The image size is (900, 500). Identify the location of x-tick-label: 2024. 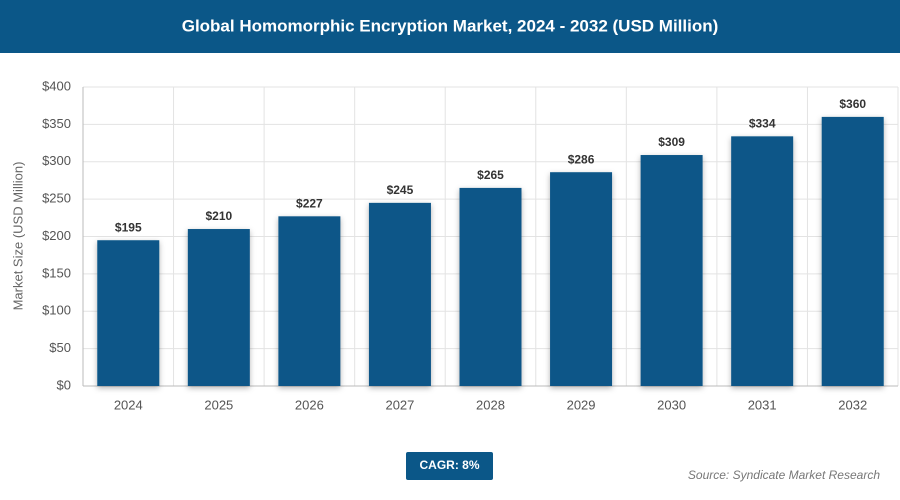
(128, 404).